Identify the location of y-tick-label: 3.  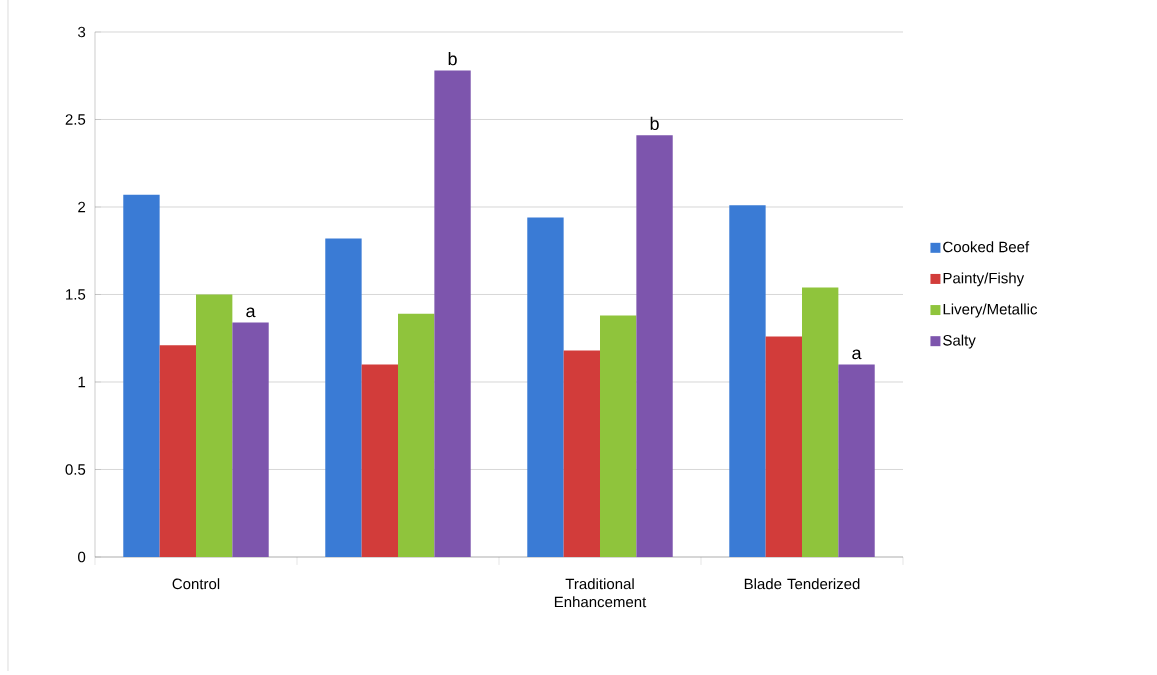
(82, 32).